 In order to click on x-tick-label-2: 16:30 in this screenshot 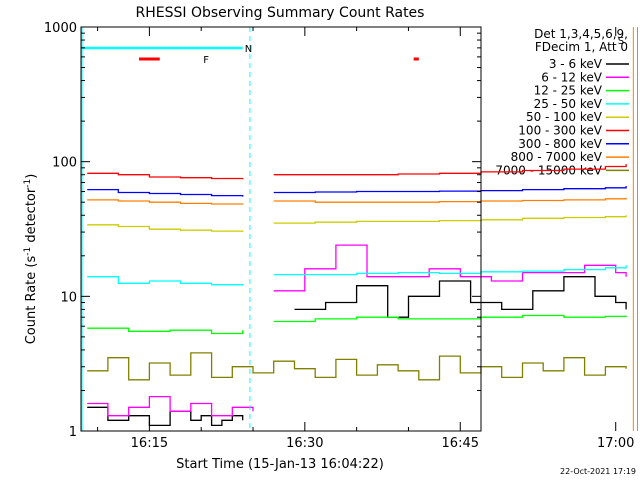, I will do `click(304, 443)`.